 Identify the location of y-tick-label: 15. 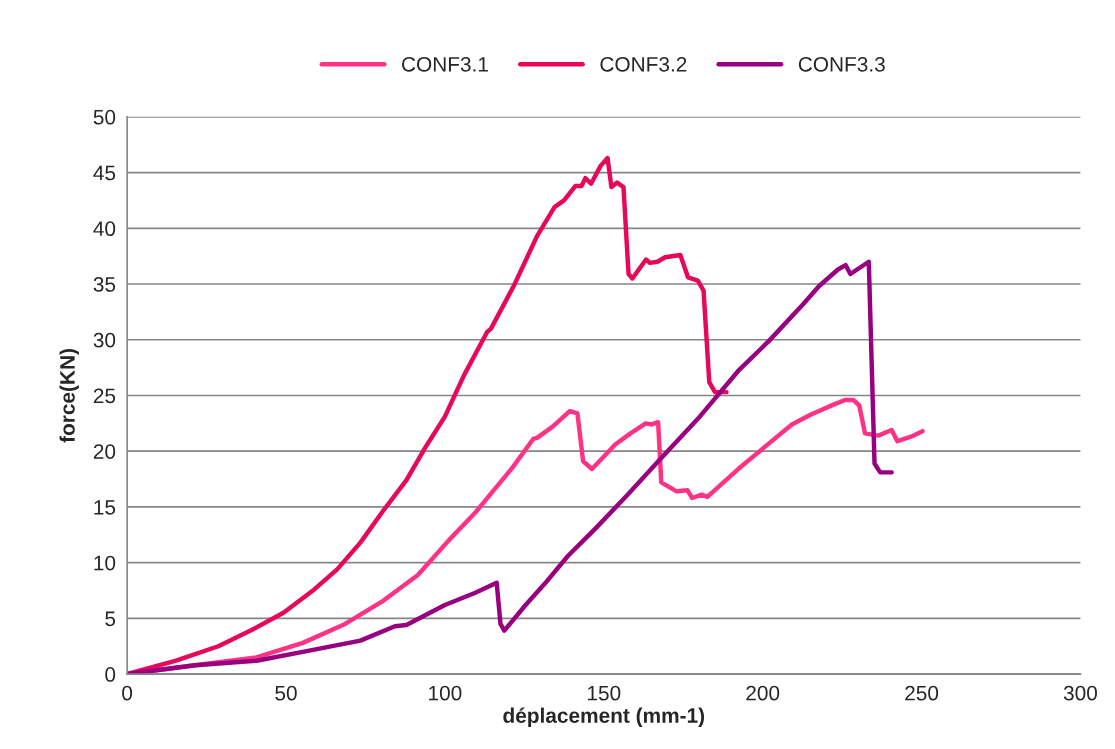
(105, 507).